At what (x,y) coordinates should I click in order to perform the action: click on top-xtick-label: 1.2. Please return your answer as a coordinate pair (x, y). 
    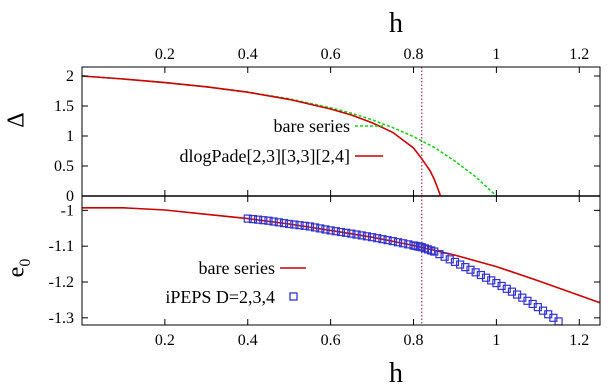
    Looking at the image, I should click on (579, 54).